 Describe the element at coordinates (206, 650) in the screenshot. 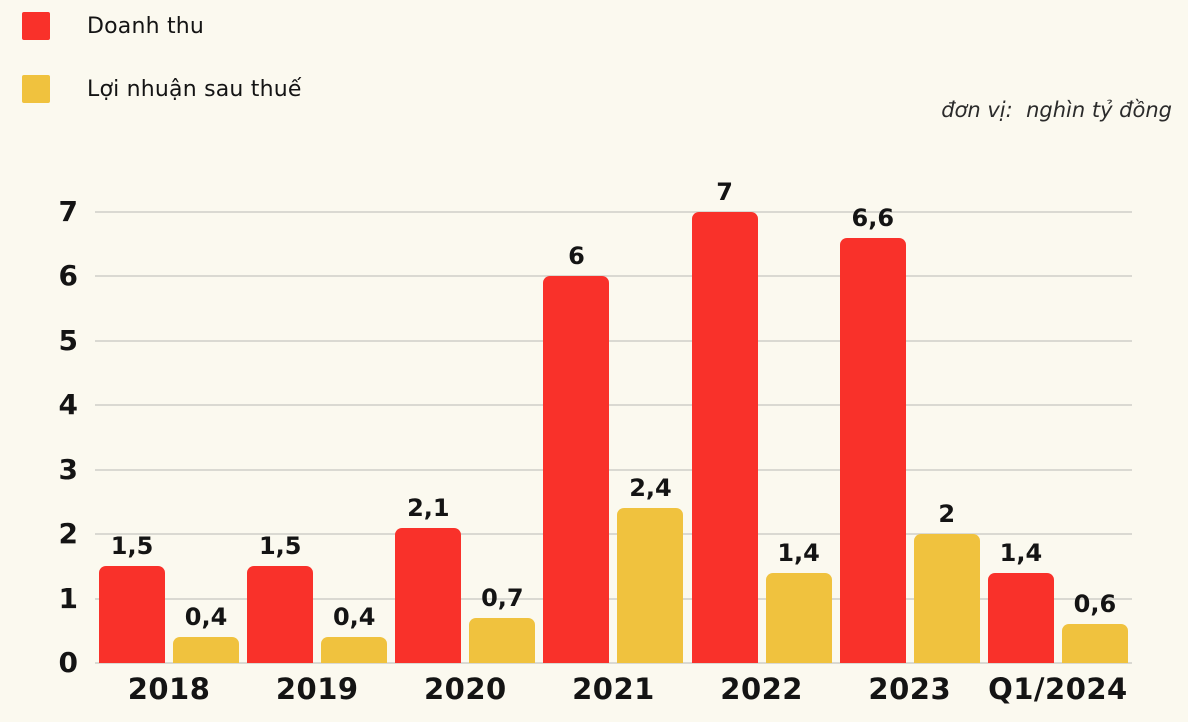

I see `bar-Lợi nhuận sau thuế-2018` at that location.